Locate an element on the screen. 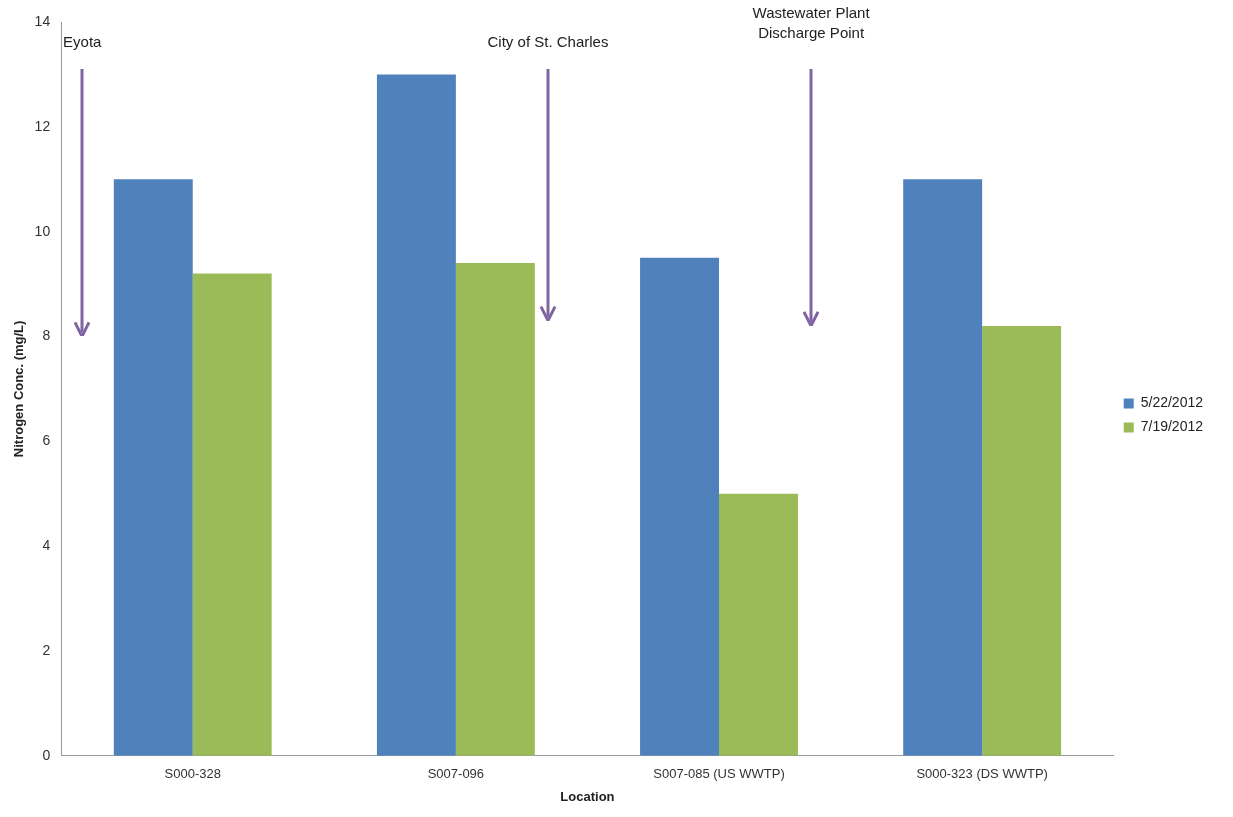 The width and height of the screenshot is (1233, 817). annotation: City of St. Charles is located at coordinates (548, 41).